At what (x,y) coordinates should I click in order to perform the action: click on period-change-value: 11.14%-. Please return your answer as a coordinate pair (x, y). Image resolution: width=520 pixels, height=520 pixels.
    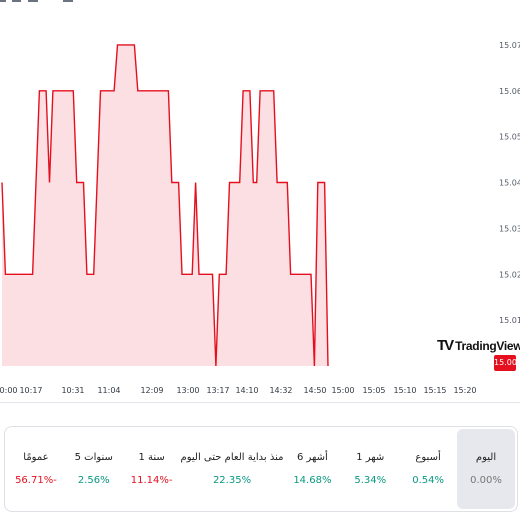
    Looking at the image, I should click on (151, 480).